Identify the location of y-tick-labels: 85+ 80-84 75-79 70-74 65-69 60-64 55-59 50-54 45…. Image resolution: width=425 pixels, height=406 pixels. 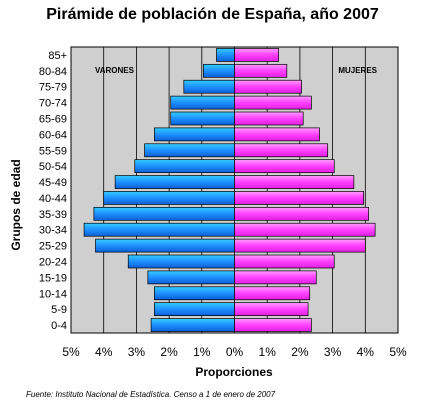
(53, 191).